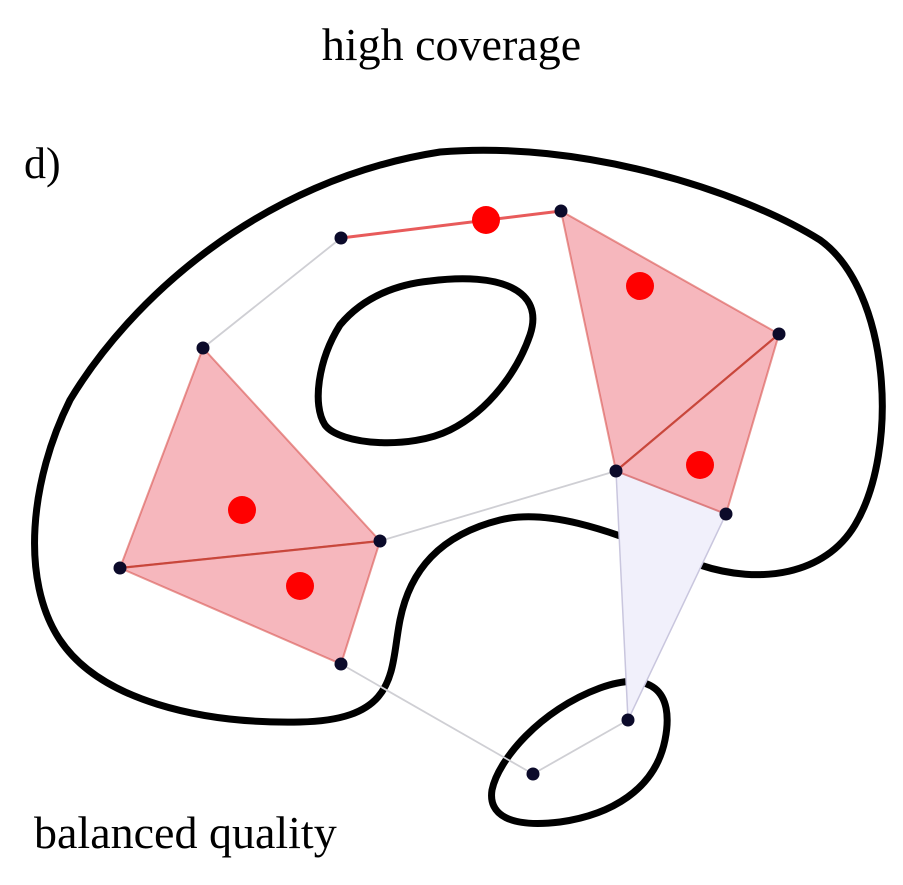  Describe the element at coordinates (579, 752) in the screenshot. I see `small-component` at that location.